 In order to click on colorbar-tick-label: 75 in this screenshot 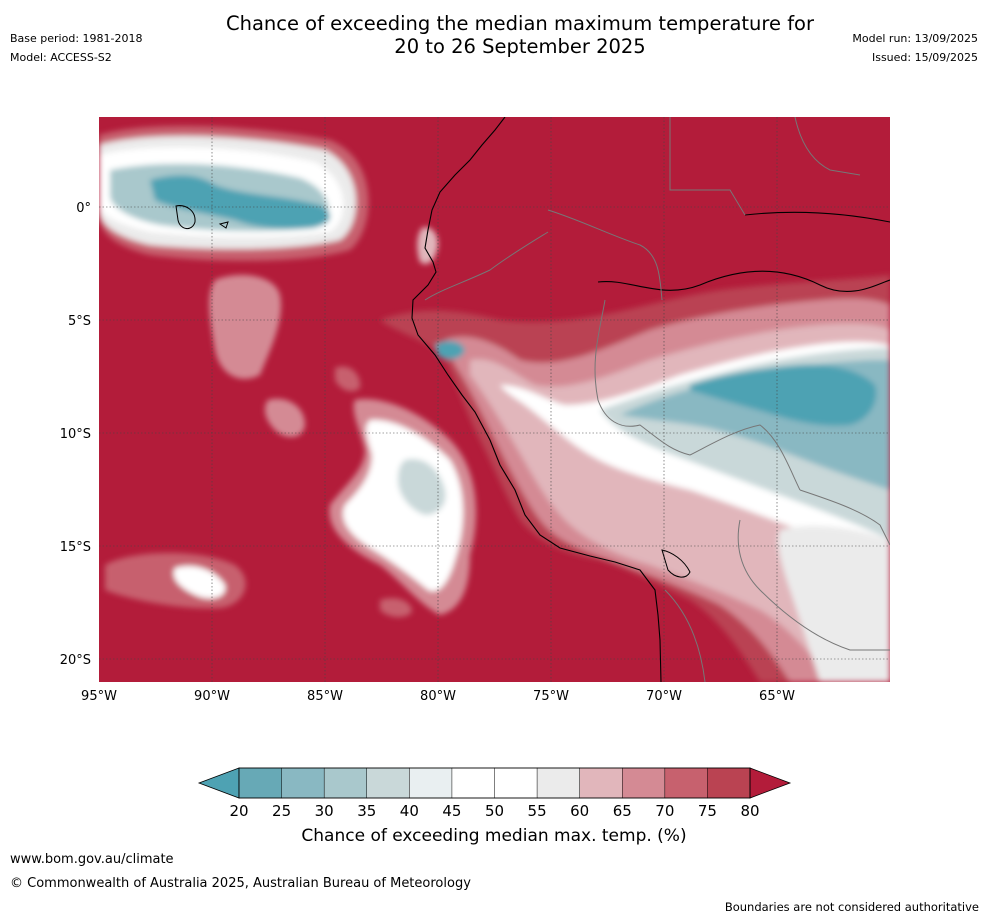, I will do `click(707, 811)`.